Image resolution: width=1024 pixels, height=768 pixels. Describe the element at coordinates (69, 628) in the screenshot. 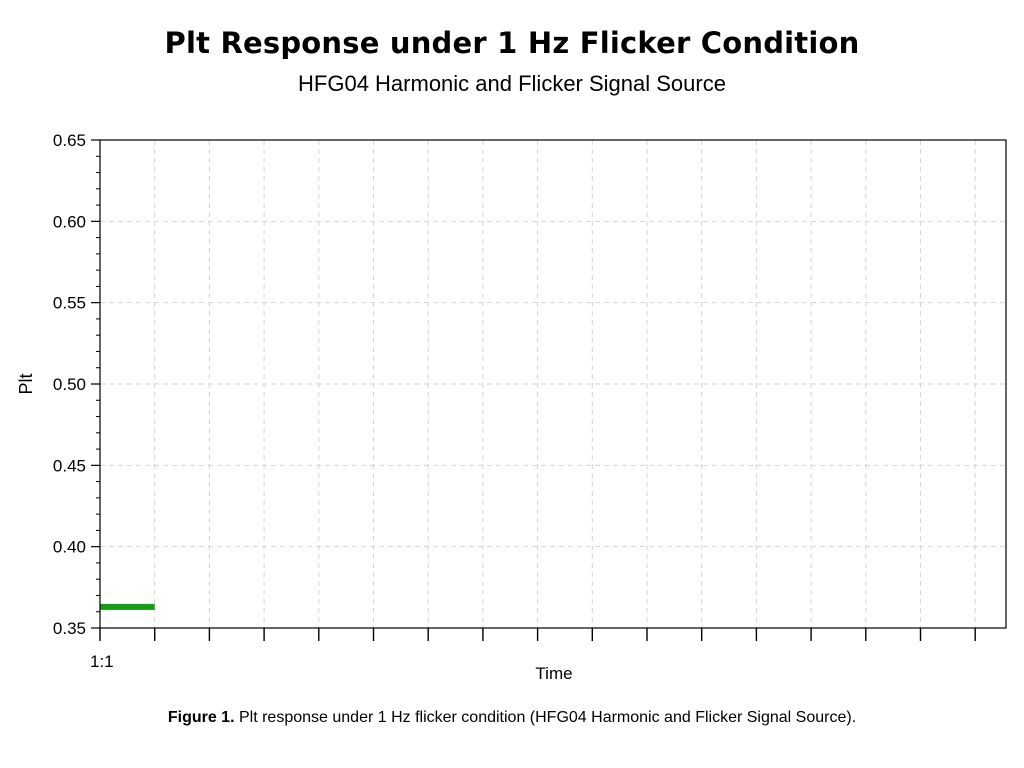

I see `y-tick-label: 0.35` at that location.